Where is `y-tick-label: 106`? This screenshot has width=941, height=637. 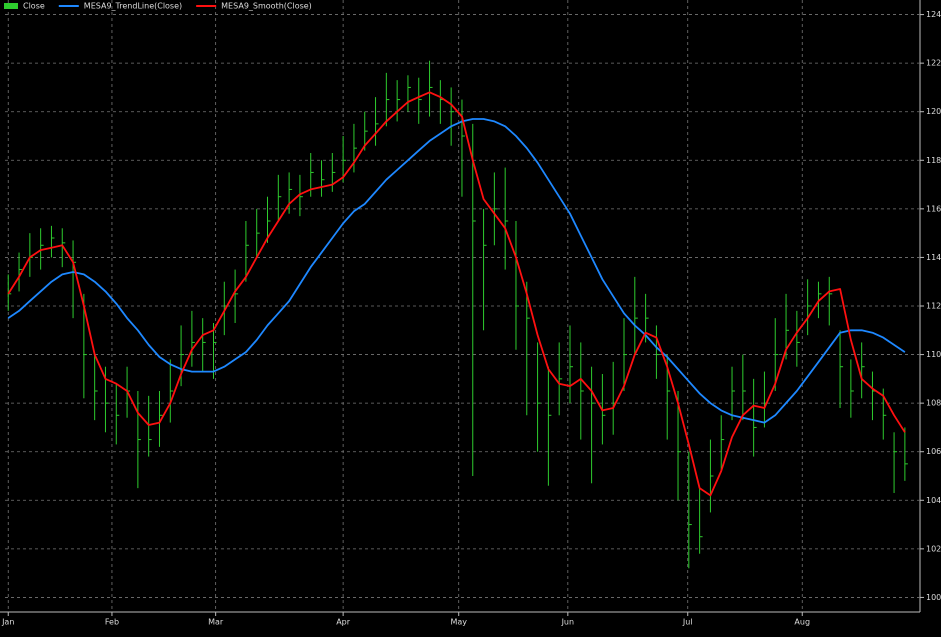 y-tick-label: 106 is located at coordinates (933, 451).